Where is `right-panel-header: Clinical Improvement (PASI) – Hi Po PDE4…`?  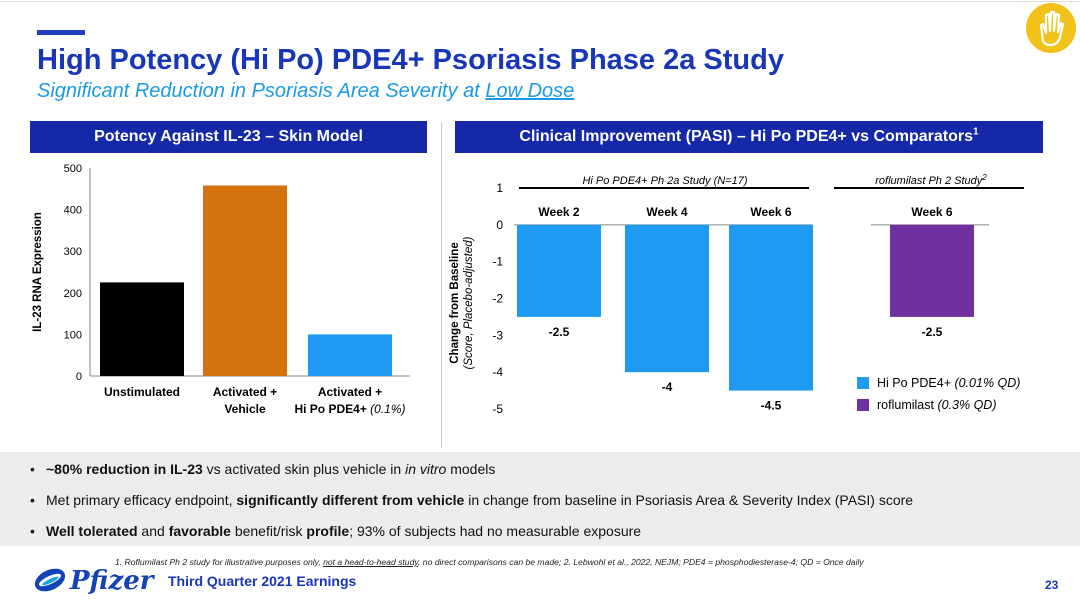 right-panel-header: Clinical Improvement (PASI) – Hi Po PDE4… is located at coordinates (749, 137).